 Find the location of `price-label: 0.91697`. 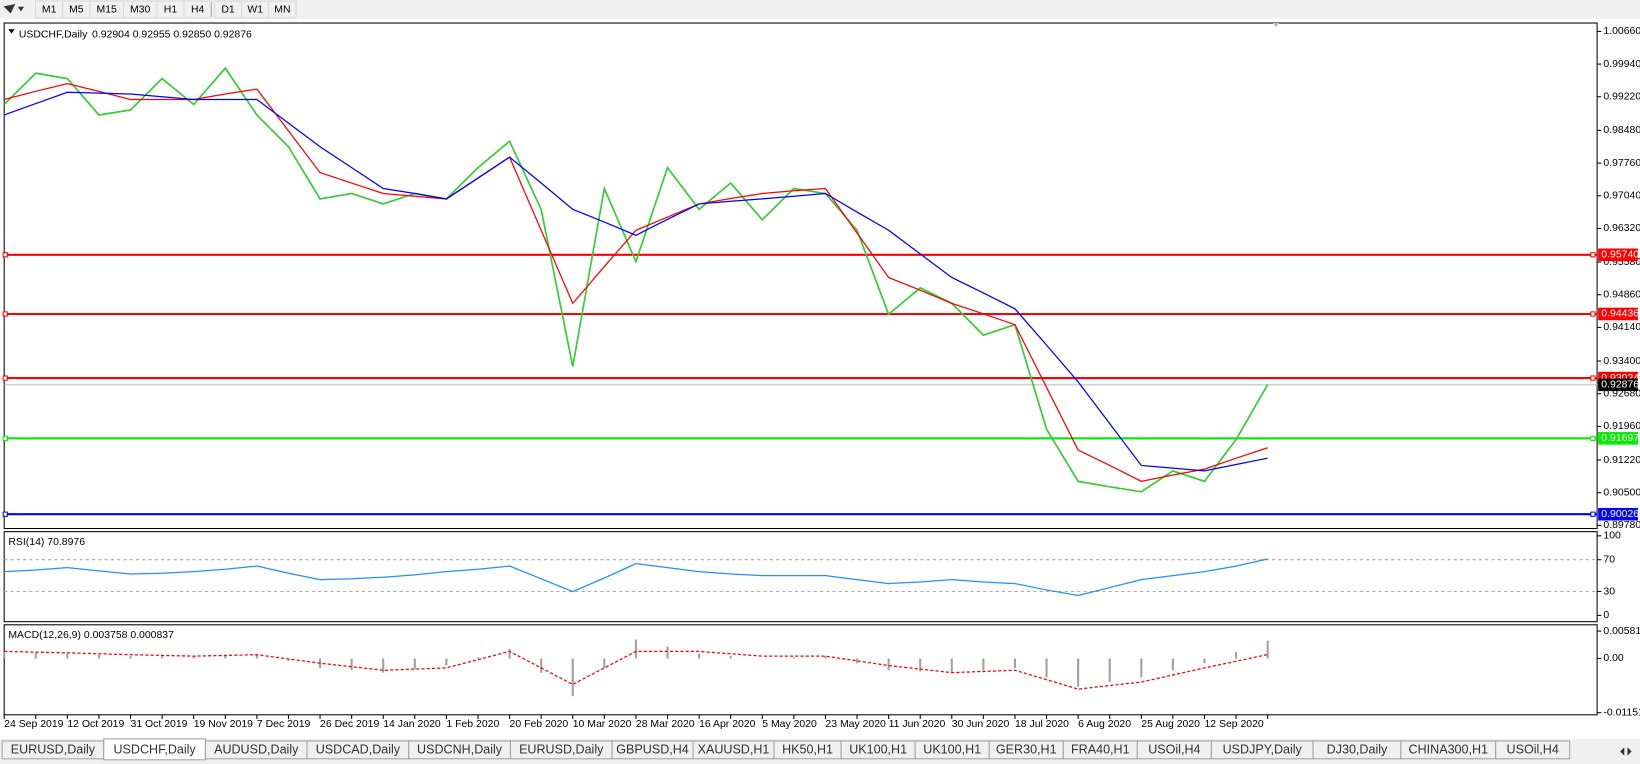

price-label: 0.91697 is located at coordinates (1620, 438).